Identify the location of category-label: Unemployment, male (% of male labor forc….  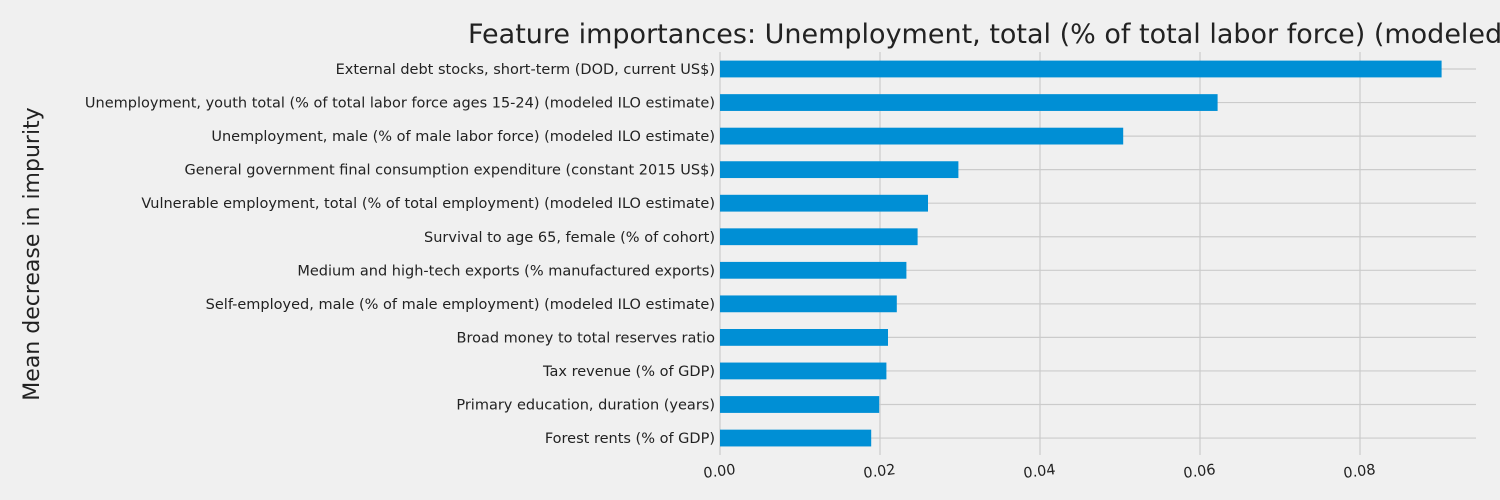
(463, 137).